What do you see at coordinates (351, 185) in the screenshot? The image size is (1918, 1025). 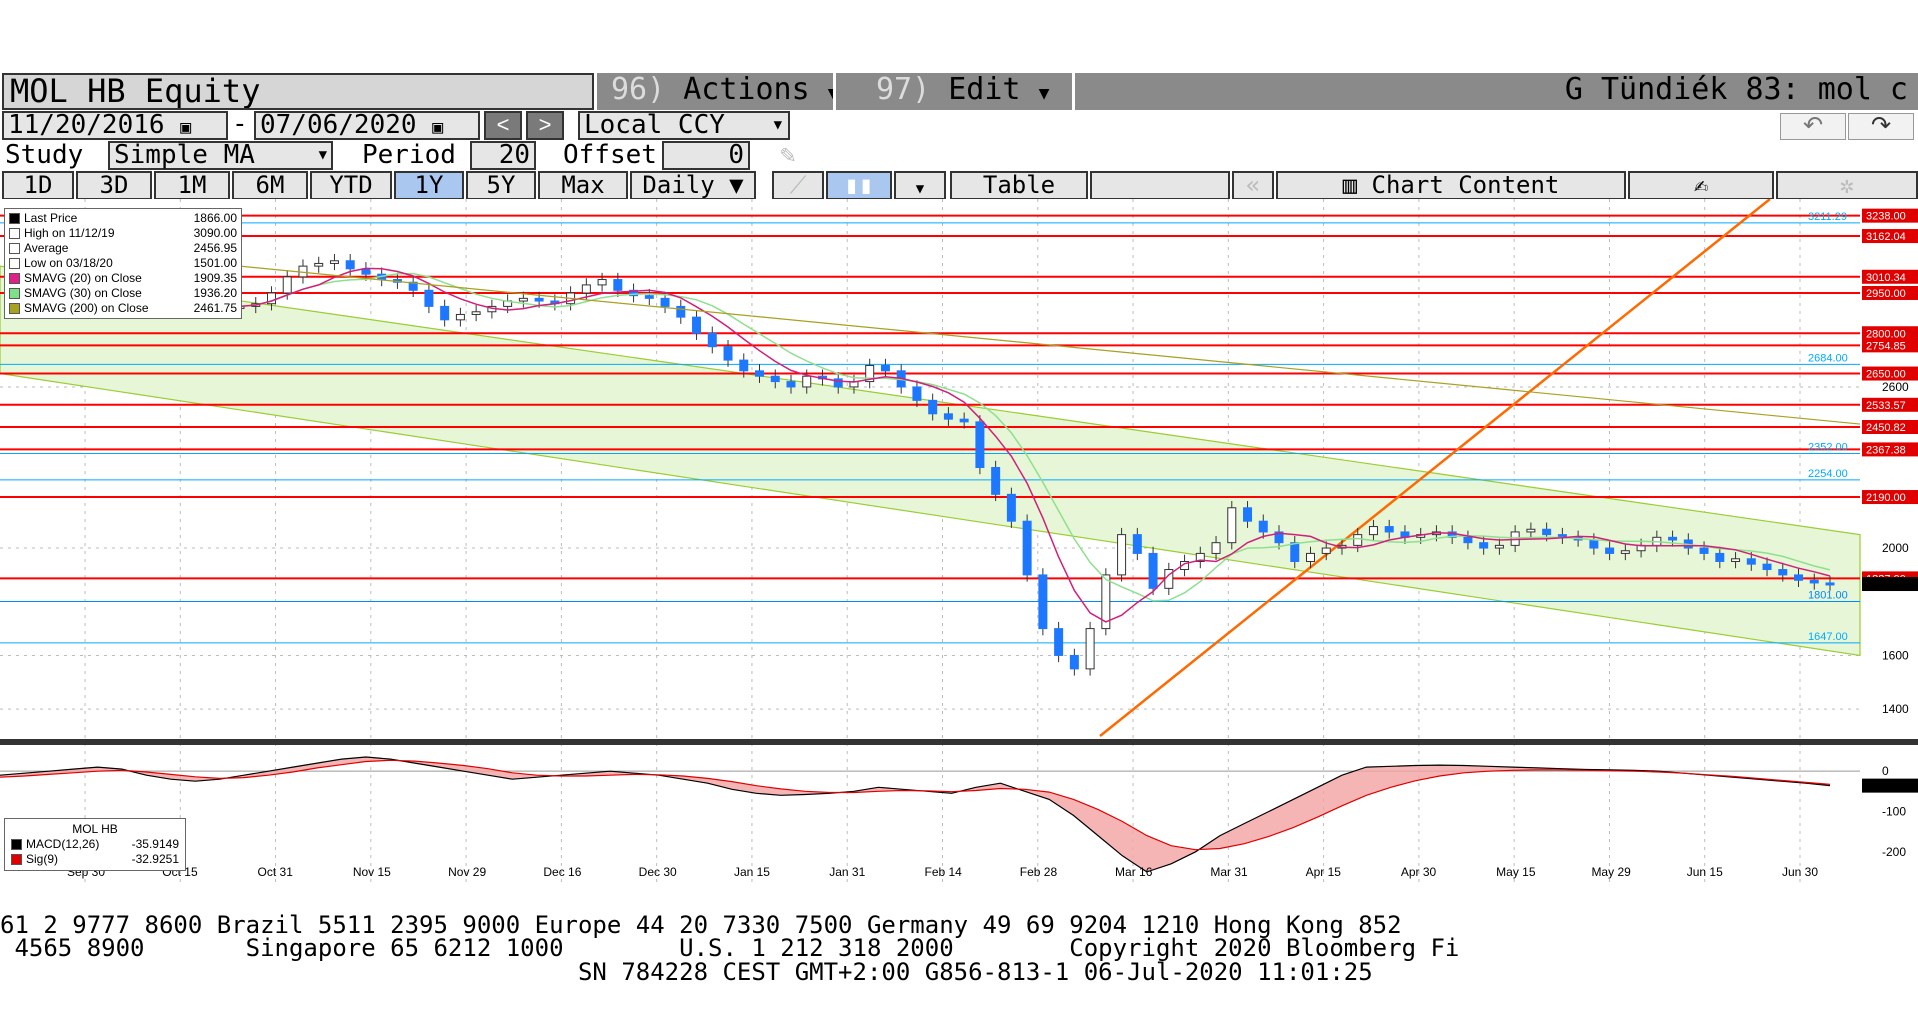 I see `tab-ytd: YTD` at bounding box center [351, 185].